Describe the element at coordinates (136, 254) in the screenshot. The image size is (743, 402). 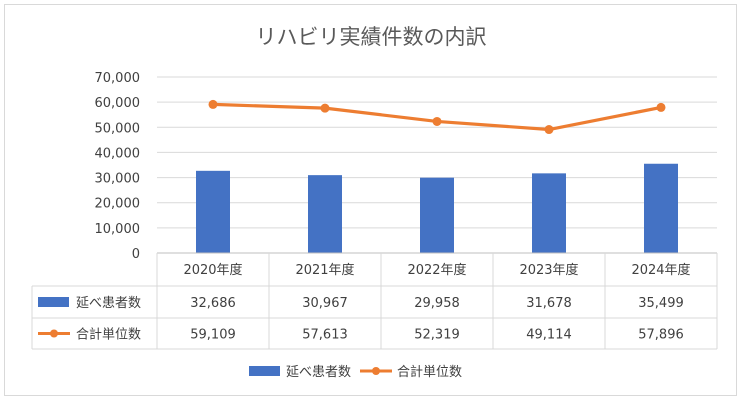
I see `y-tick-label: 0` at that location.